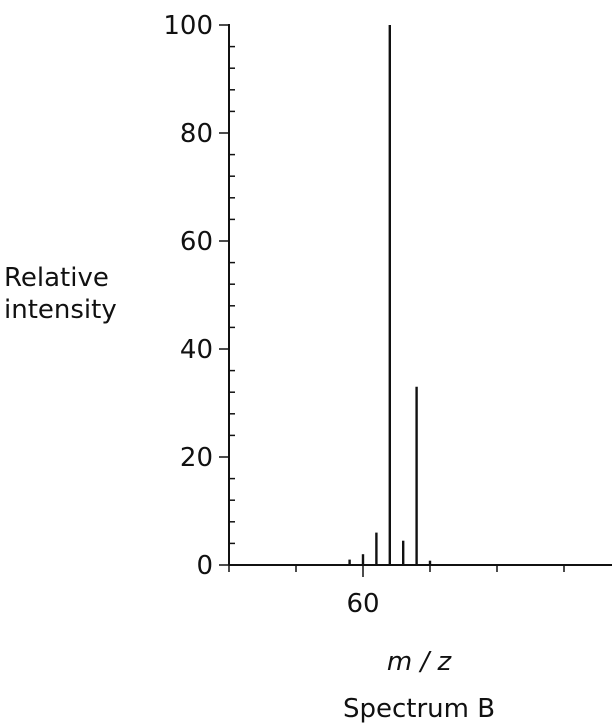  What do you see at coordinates (362, 604) in the screenshot?
I see `x-tick-label: 60` at bounding box center [362, 604].